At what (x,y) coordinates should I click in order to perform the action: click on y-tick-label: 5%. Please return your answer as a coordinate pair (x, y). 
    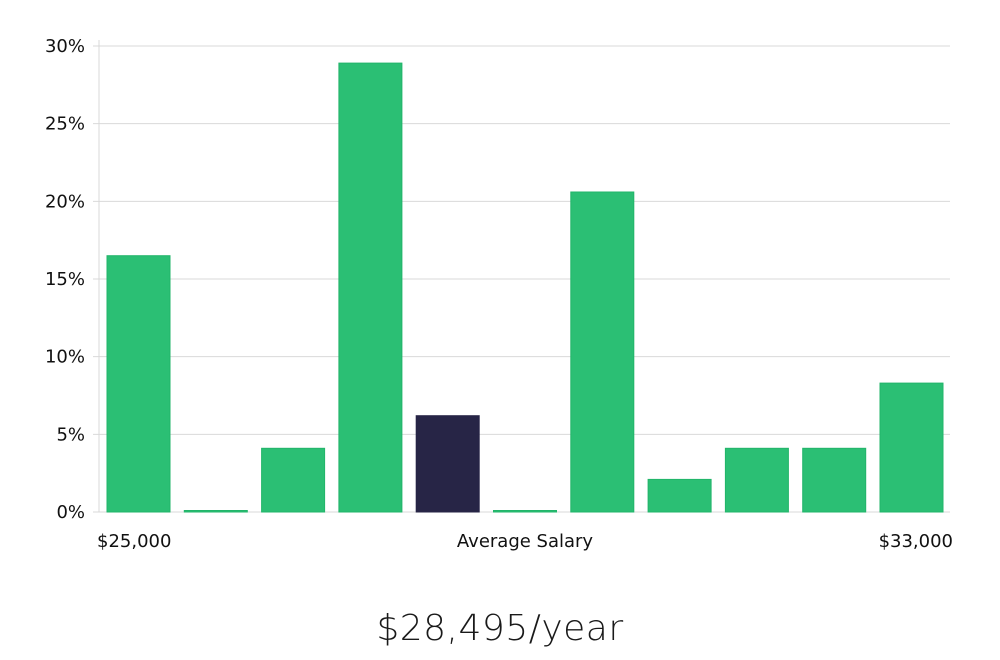
    Looking at the image, I should click on (70, 434).